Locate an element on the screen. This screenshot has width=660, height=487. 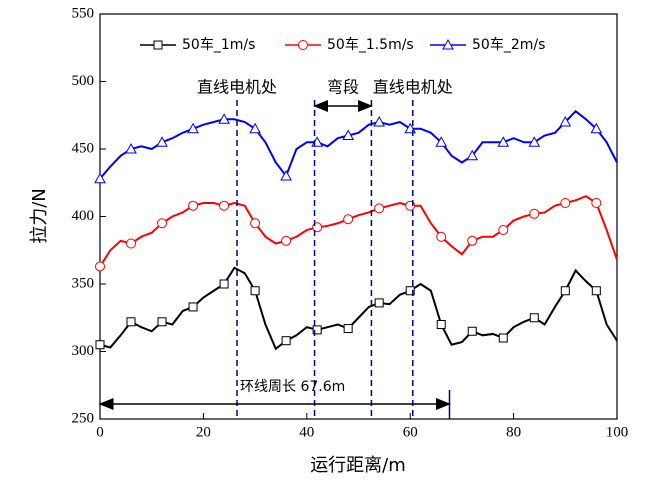
annotation: 弯段 is located at coordinates (343, 87).